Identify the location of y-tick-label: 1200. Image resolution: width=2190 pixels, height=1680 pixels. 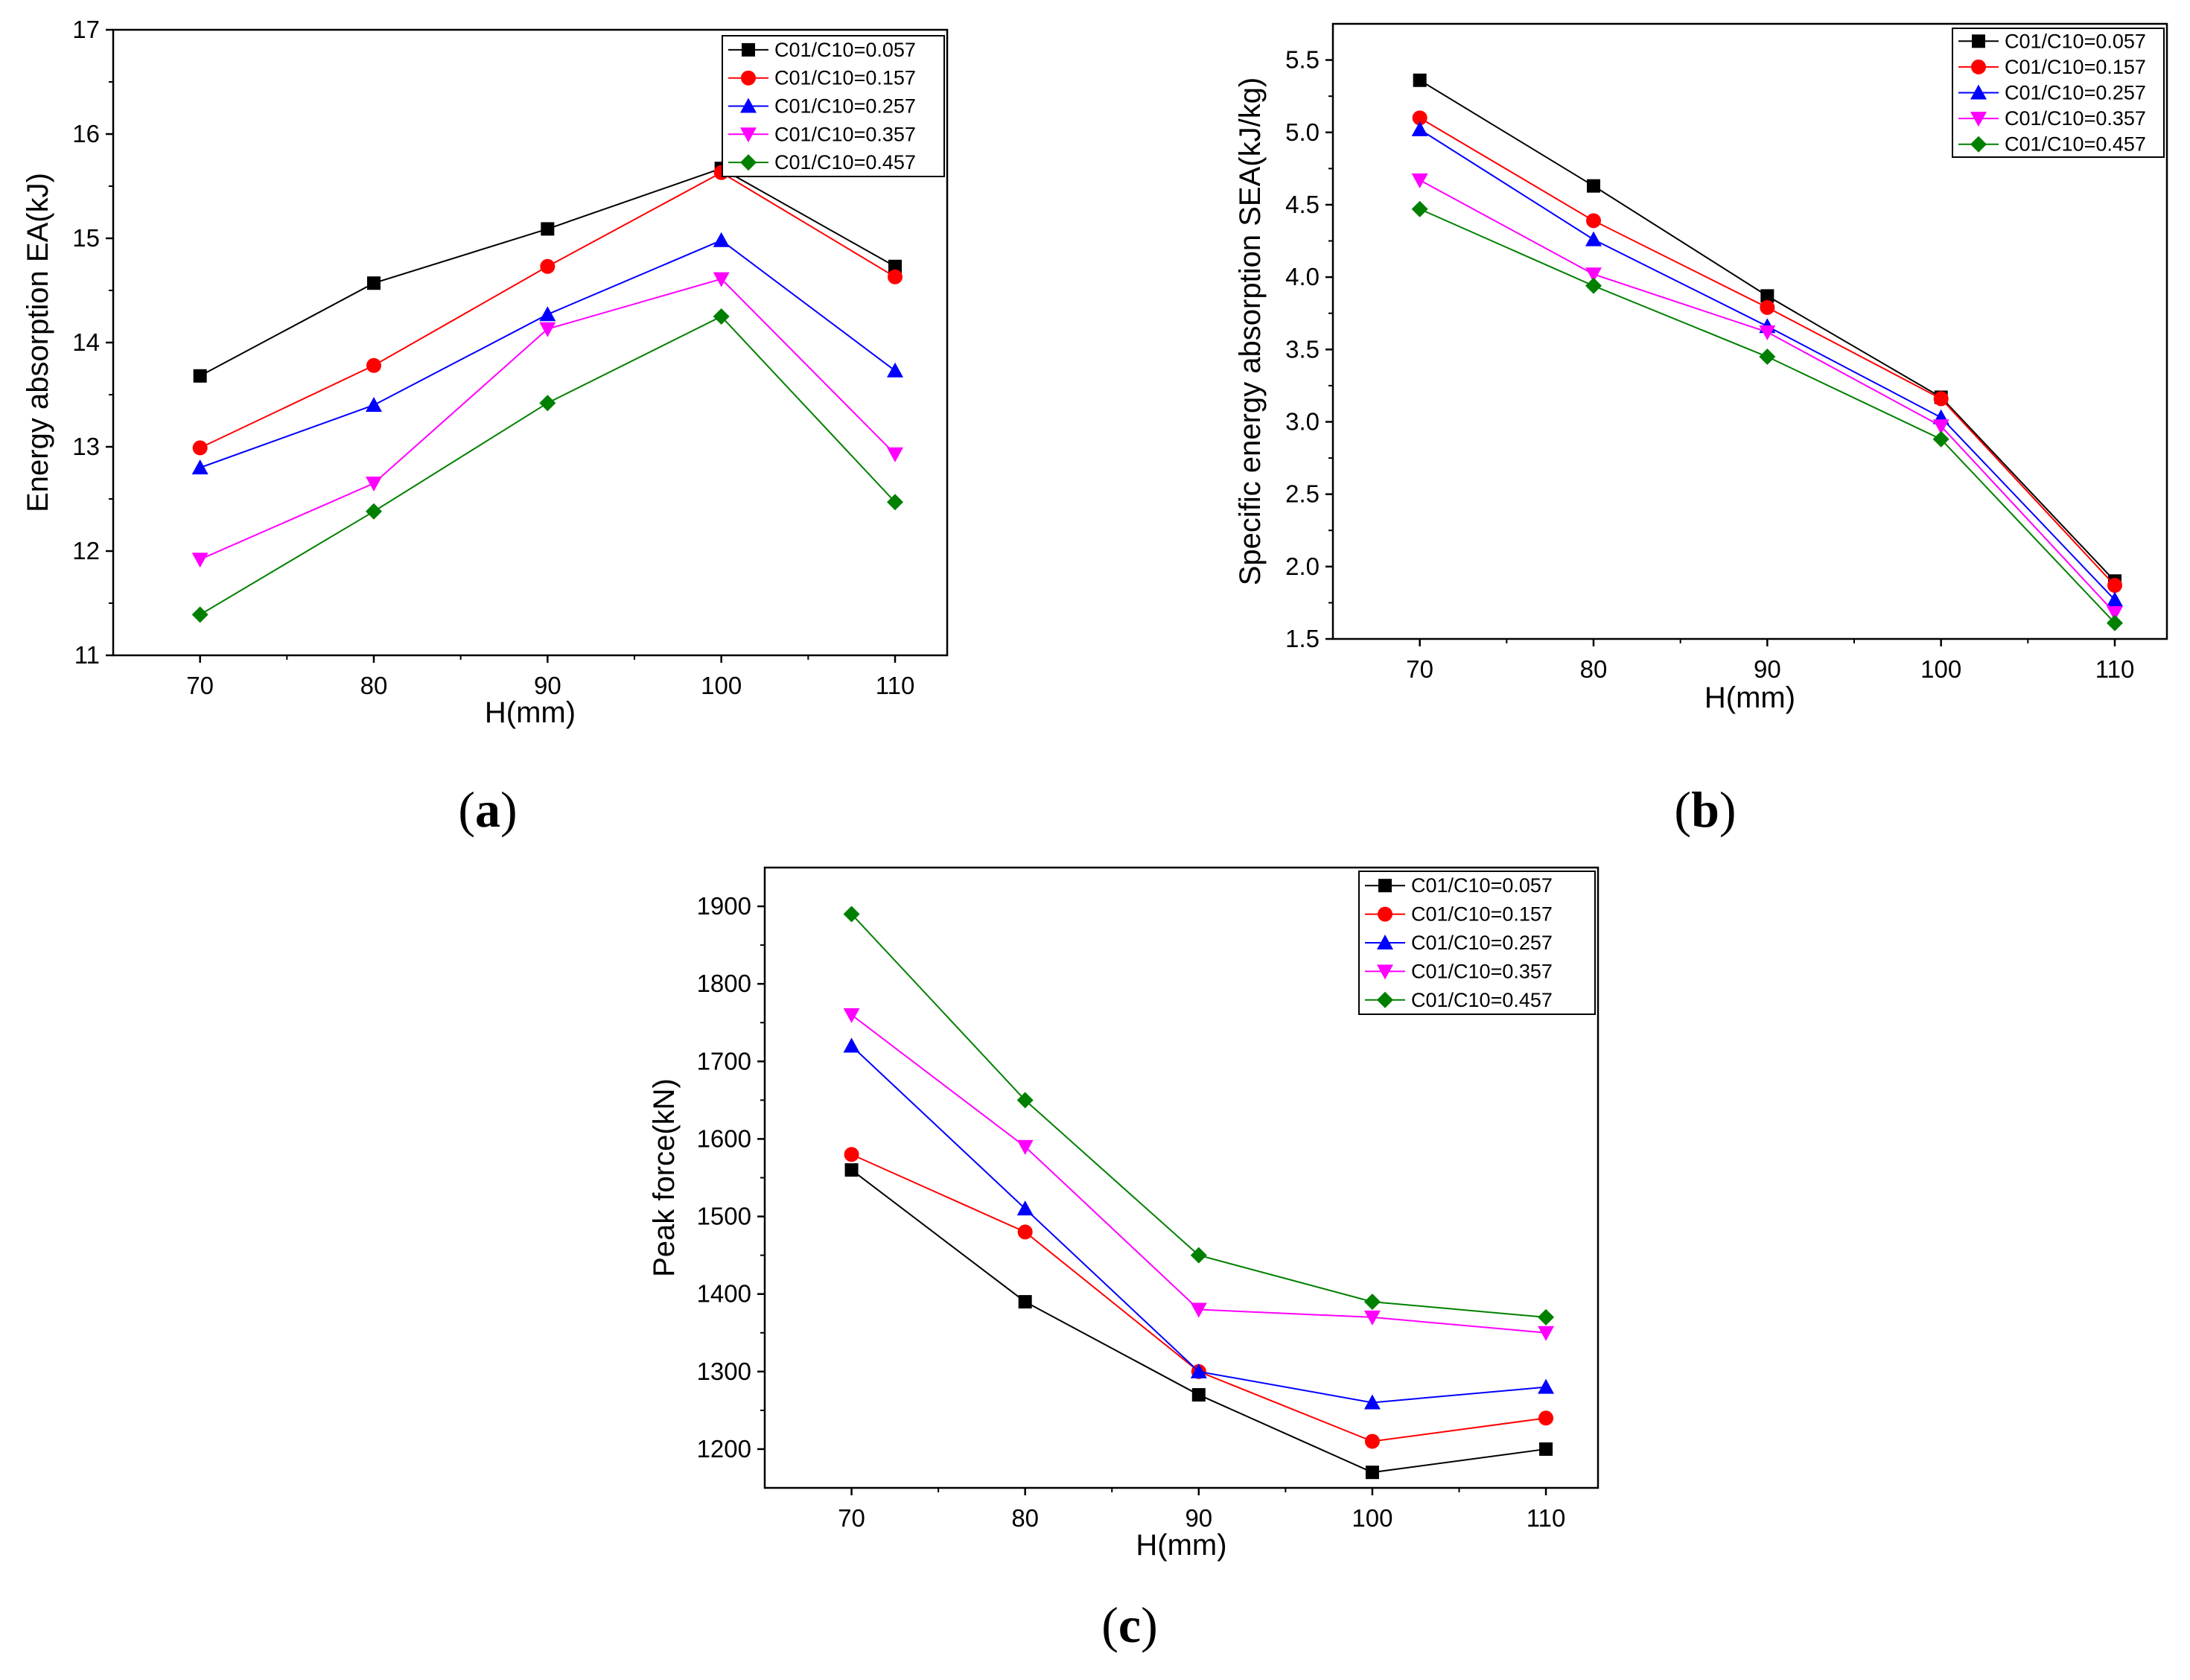
(724, 1449).